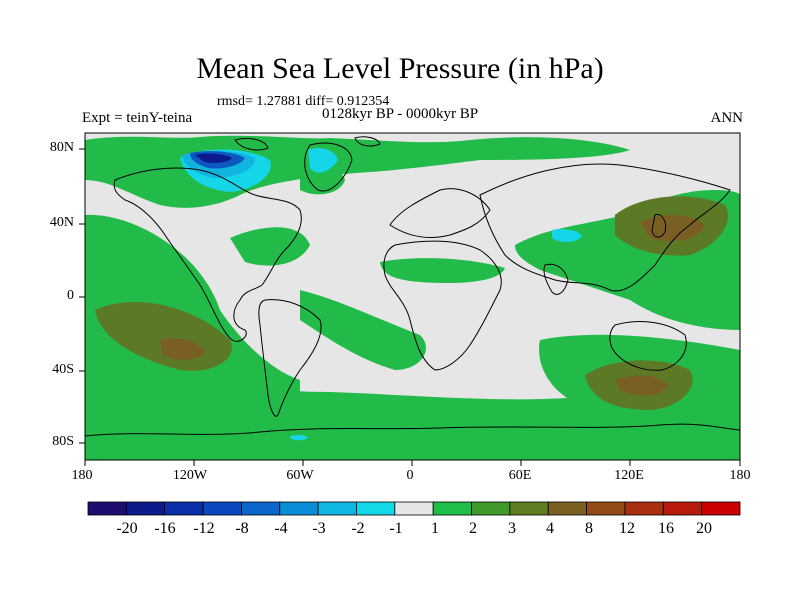  I want to click on field-lightblue-antarctic, so click(299, 437).